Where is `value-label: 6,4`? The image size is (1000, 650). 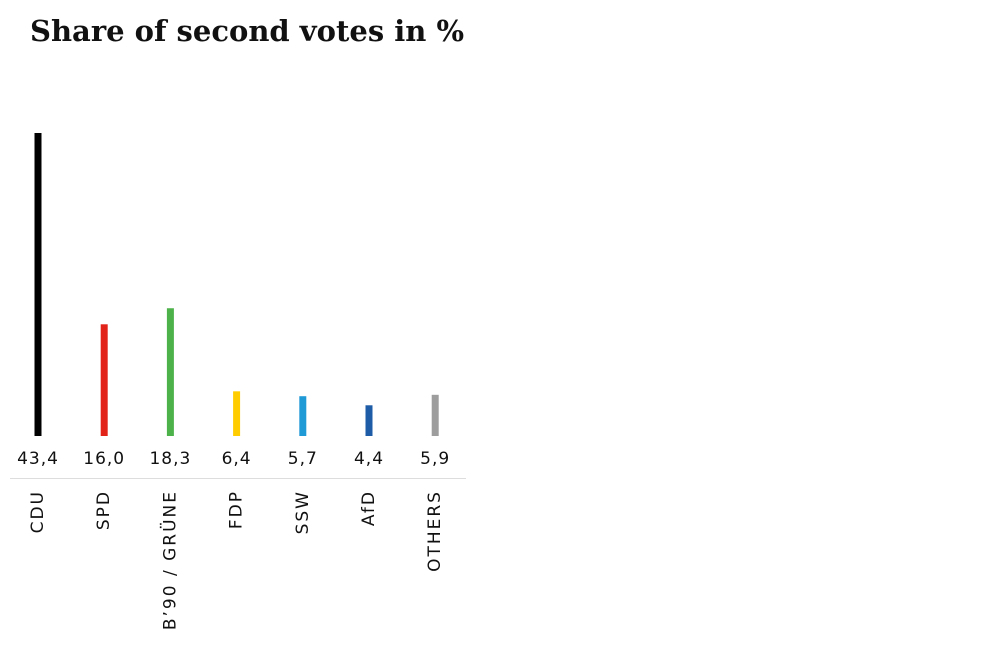
value-label: 6,4 is located at coordinates (237, 459).